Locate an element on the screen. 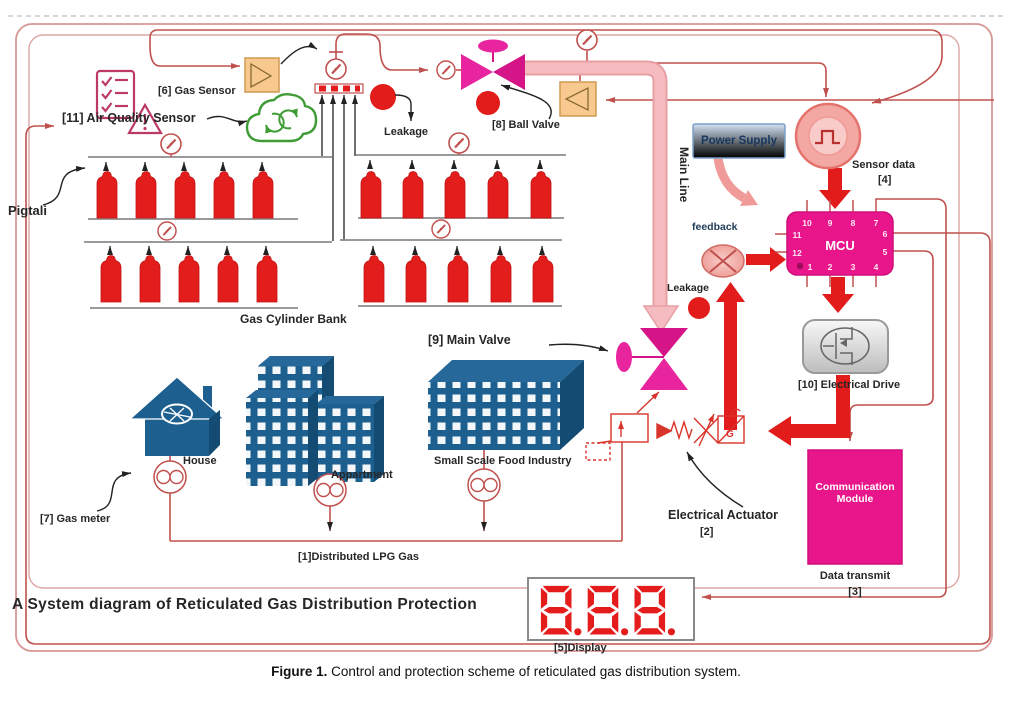  signal-block-arrows is located at coordinates (785, 307).